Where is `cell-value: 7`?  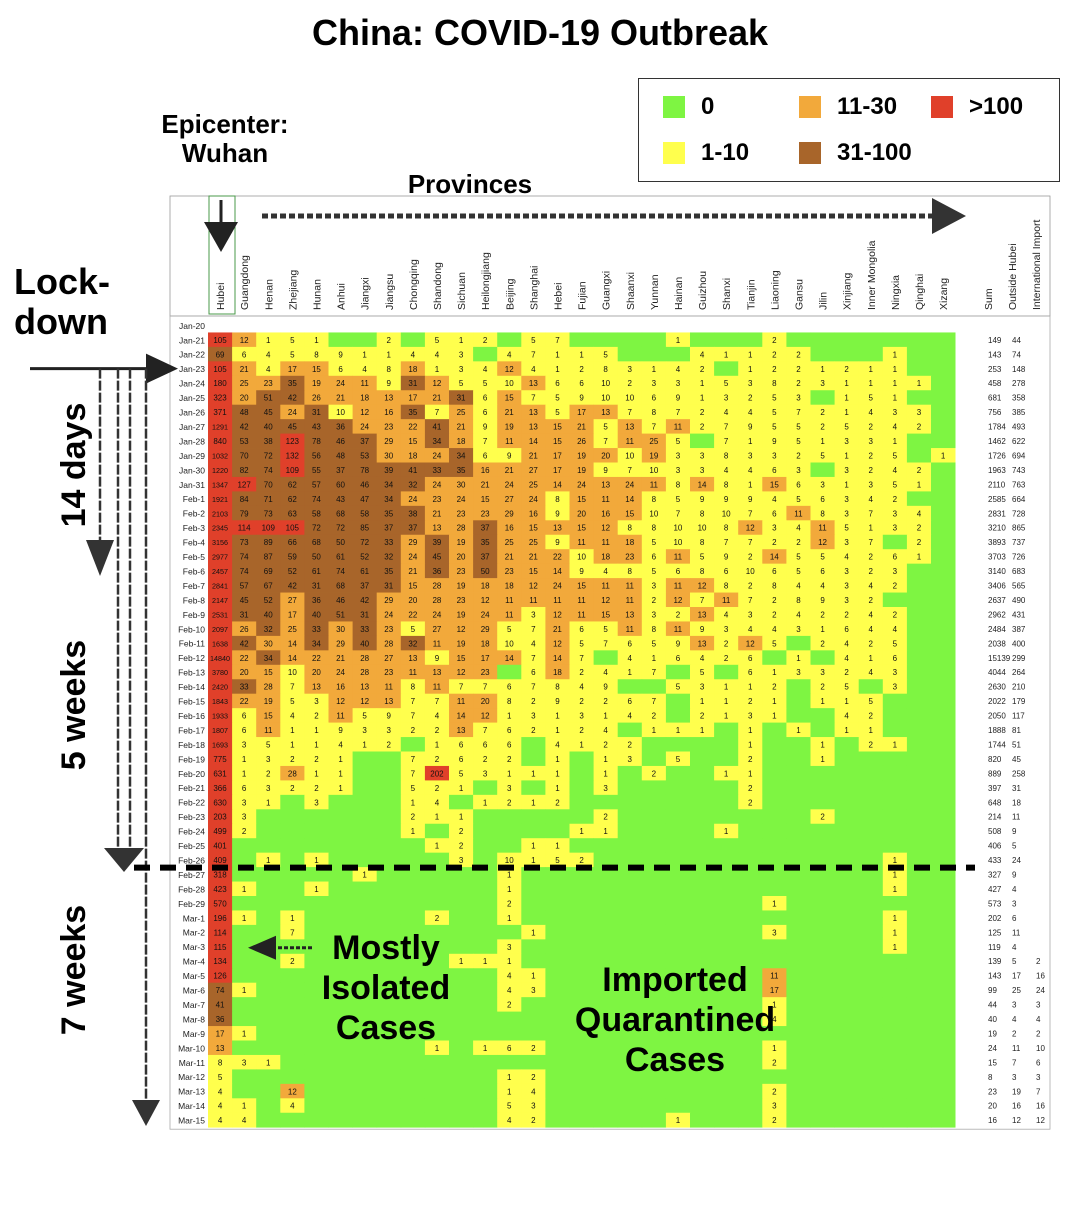
cell-value: 7 is located at coordinates (605, 643).